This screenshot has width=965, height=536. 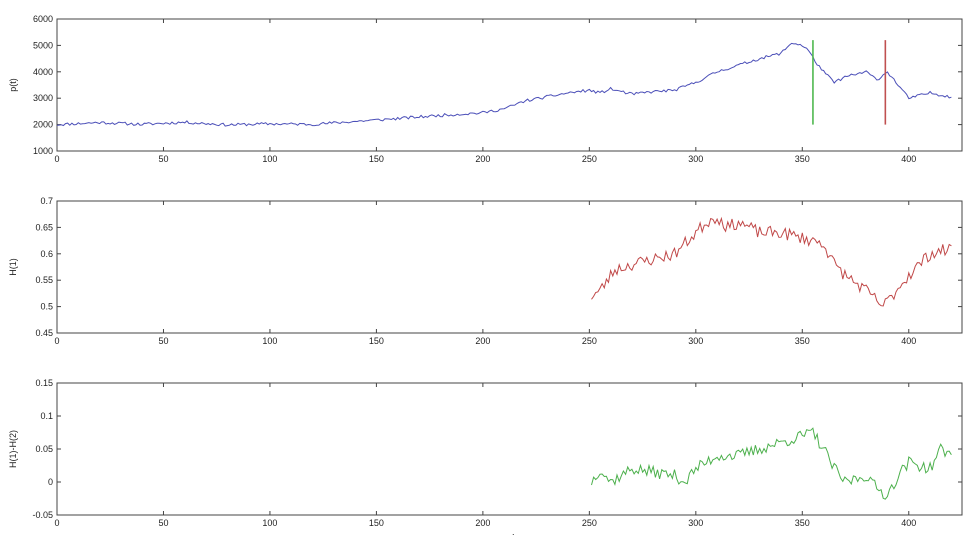 I want to click on y-tick-label: 0.15, so click(x=44, y=383).